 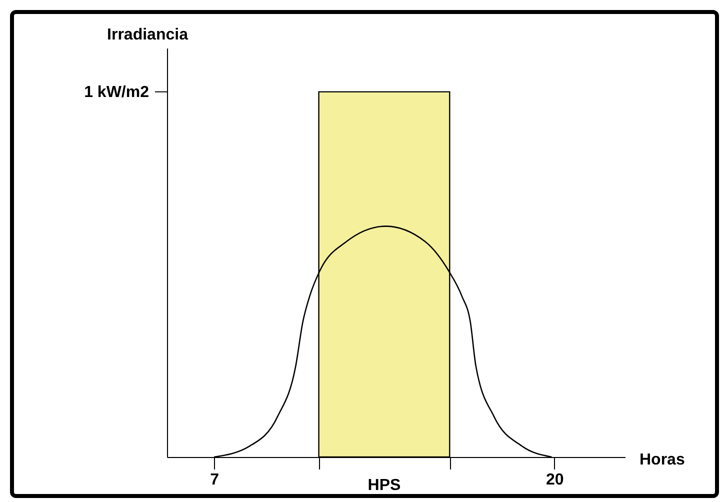 I want to click on x-tick-label: 20, so click(x=555, y=480).